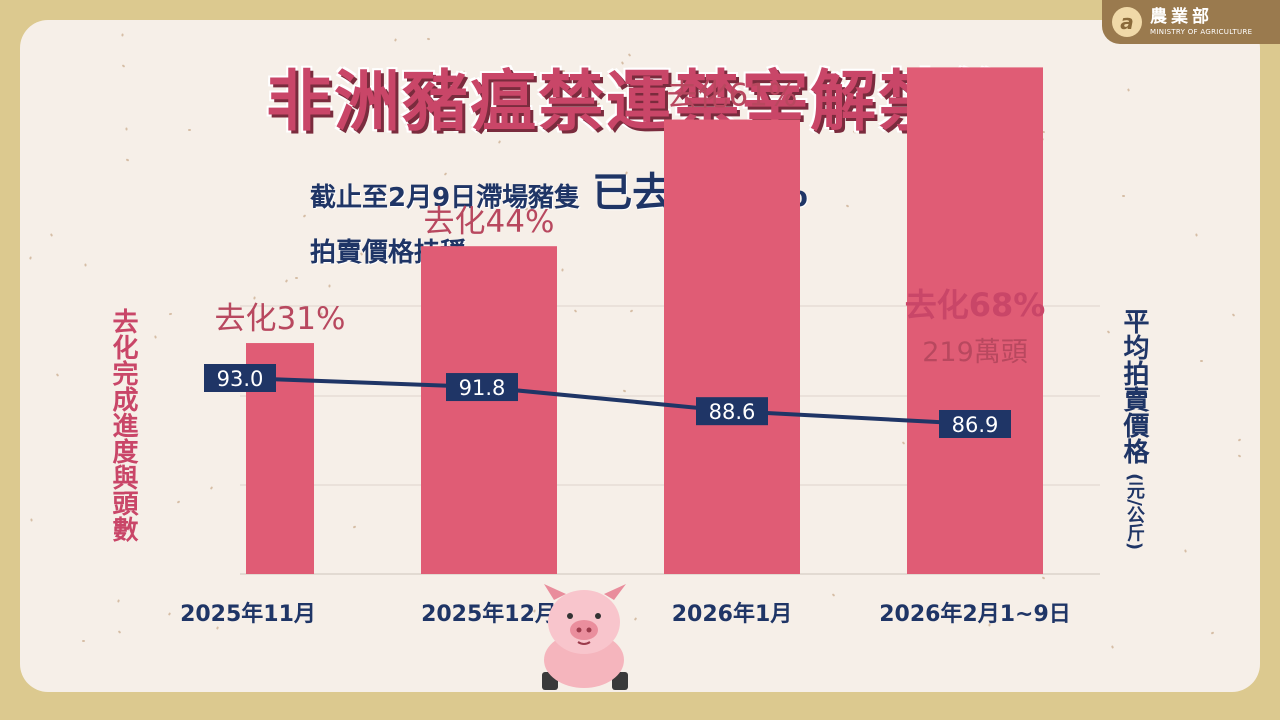 The width and height of the screenshot is (1280, 720). Describe the element at coordinates (1127, 22) in the screenshot. I see `ministry-logo-icon: a` at that location.